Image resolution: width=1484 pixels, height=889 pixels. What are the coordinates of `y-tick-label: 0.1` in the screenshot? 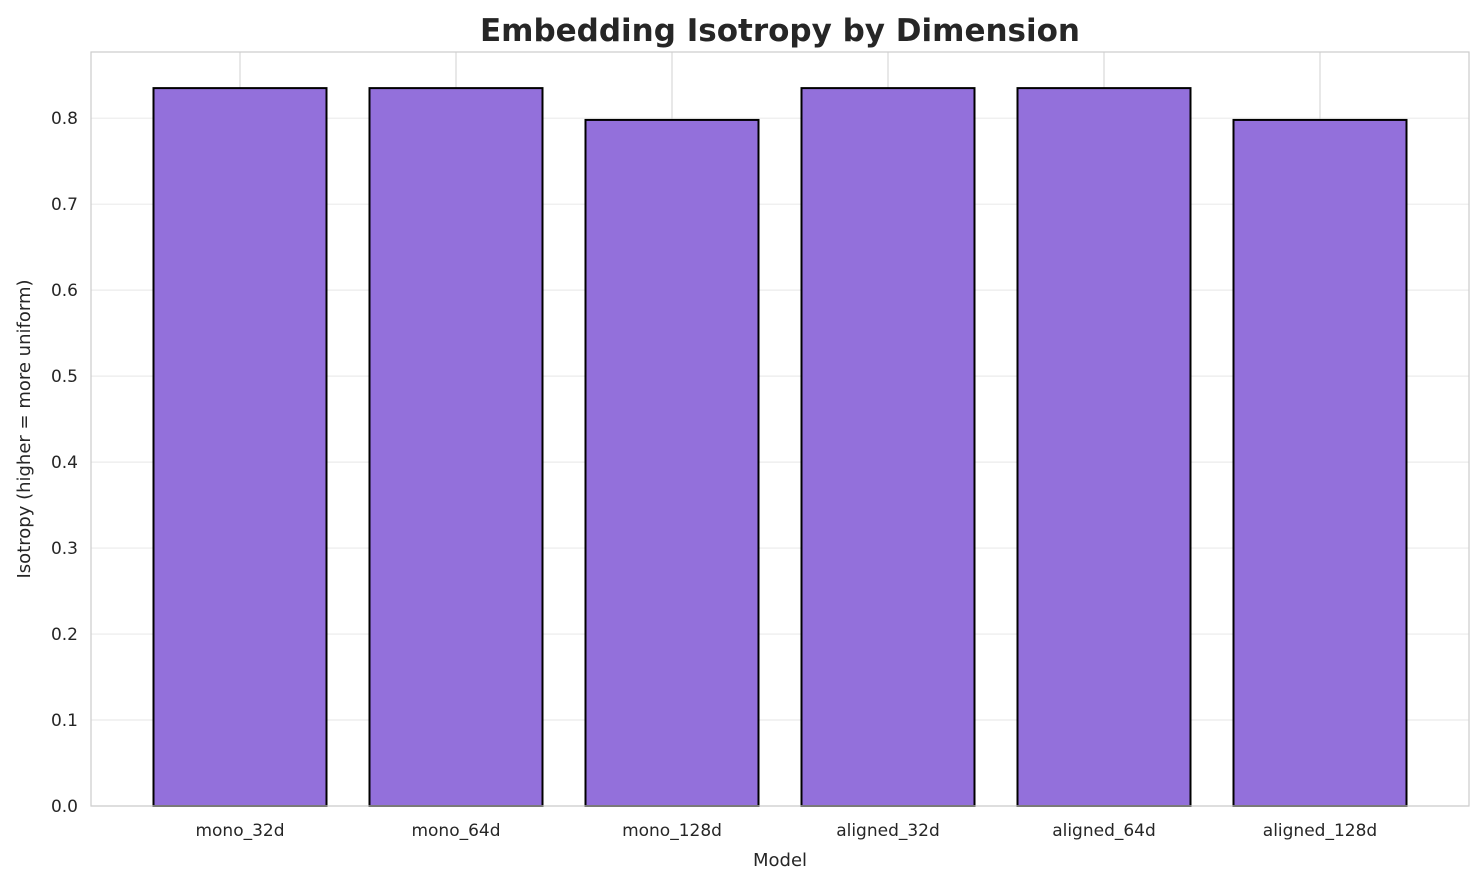 It's located at (64, 721).